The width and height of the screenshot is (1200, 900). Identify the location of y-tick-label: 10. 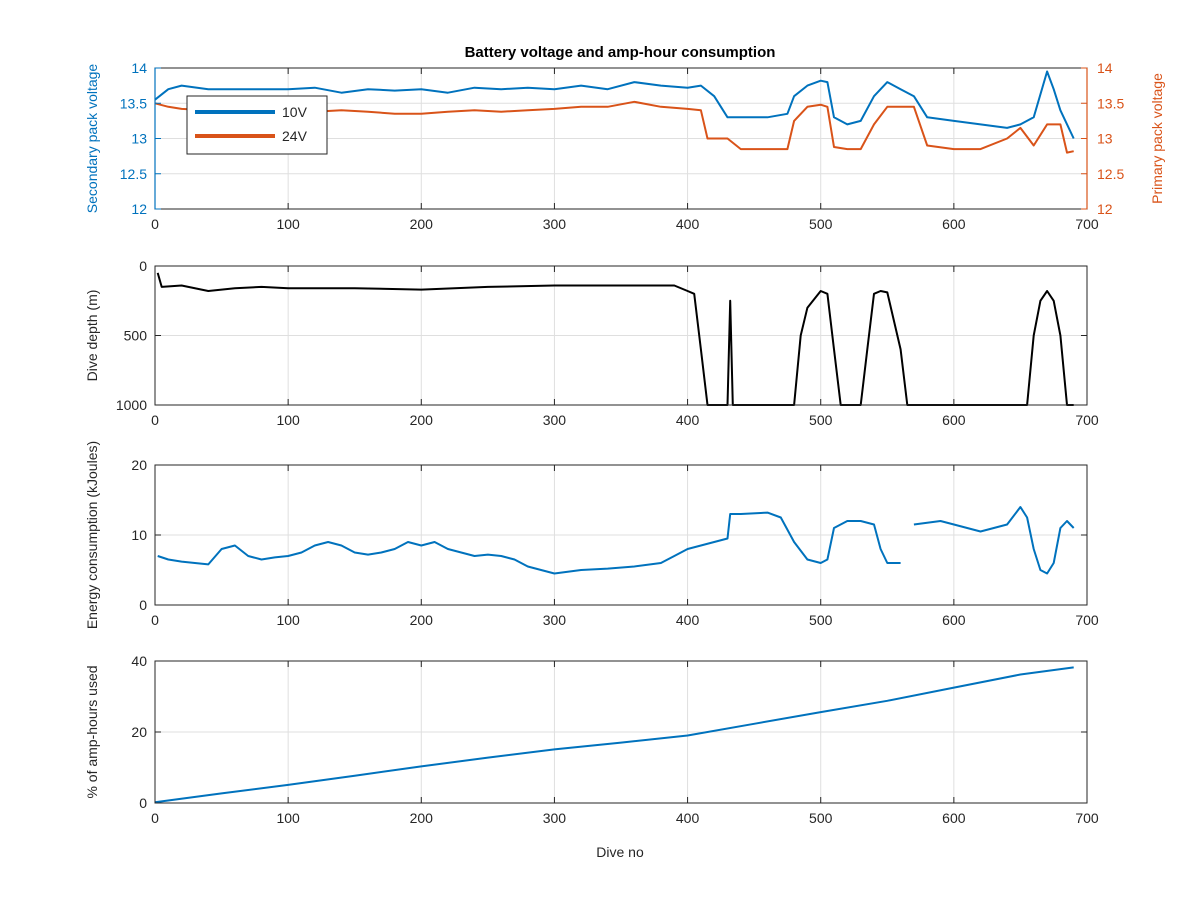
(139, 535).